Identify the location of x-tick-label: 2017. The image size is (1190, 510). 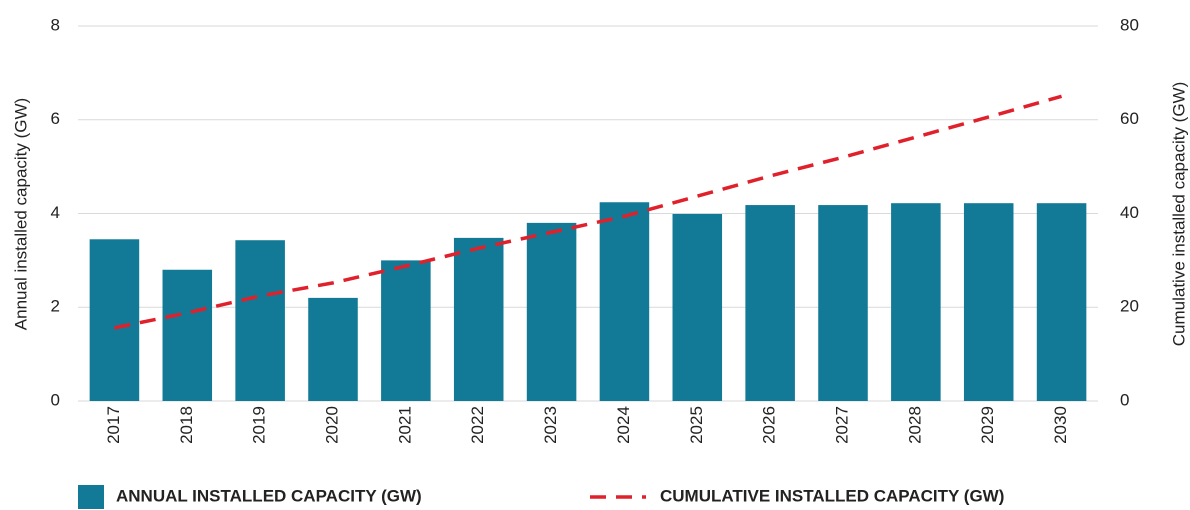
(113, 425).